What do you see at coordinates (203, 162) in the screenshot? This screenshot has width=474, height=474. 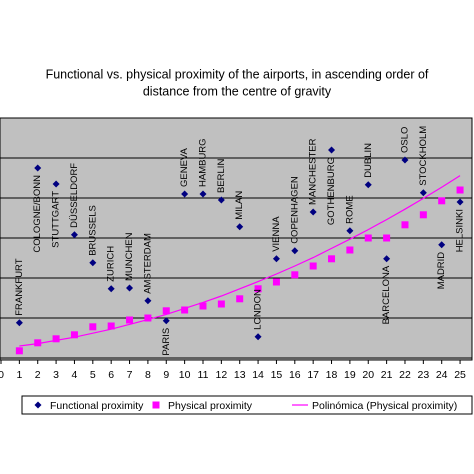 I see `airport-label: HAMBURG` at bounding box center [203, 162].